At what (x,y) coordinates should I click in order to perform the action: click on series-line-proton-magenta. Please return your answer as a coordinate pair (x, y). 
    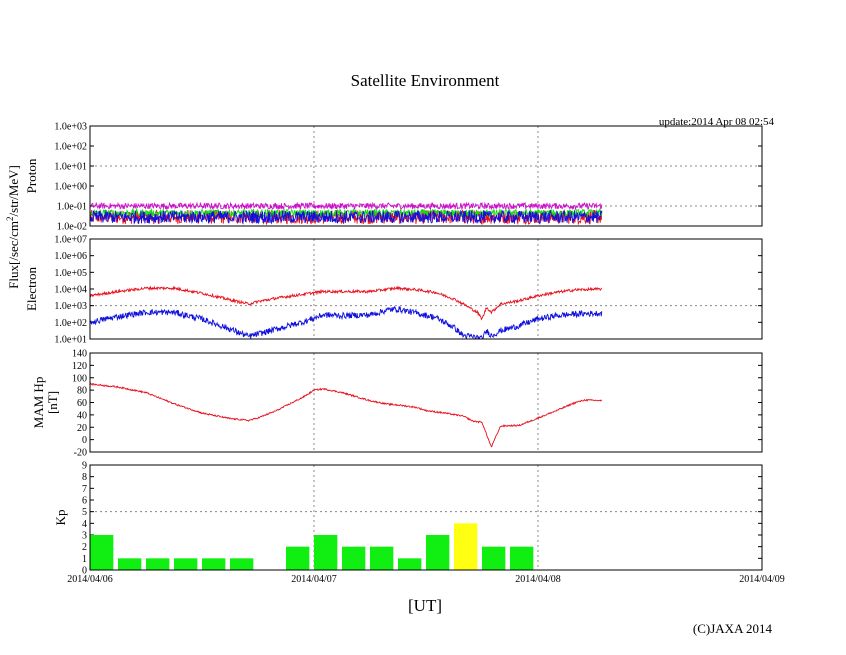
    Looking at the image, I should click on (346, 206).